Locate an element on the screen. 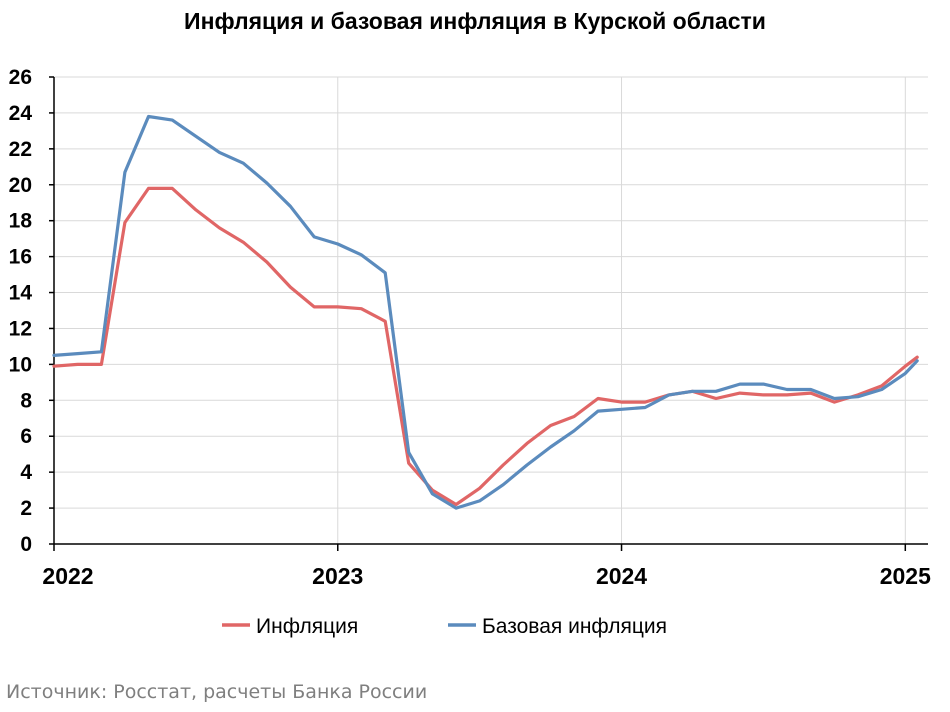 The width and height of the screenshot is (950, 712). y-tick-label: 8 is located at coordinates (26, 400).